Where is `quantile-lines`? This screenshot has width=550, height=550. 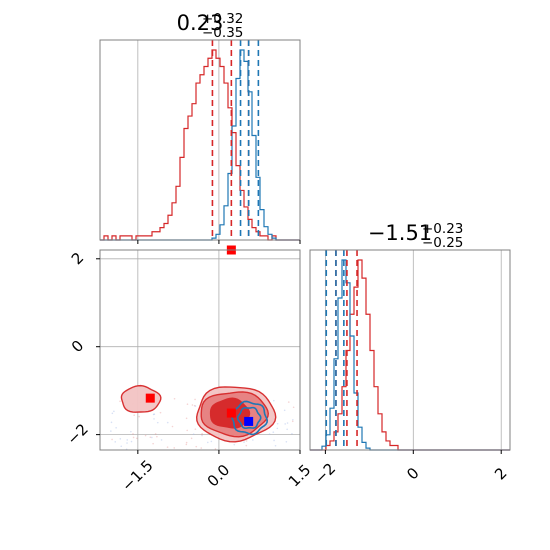 quantile-lines is located at coordinates (341, 350).